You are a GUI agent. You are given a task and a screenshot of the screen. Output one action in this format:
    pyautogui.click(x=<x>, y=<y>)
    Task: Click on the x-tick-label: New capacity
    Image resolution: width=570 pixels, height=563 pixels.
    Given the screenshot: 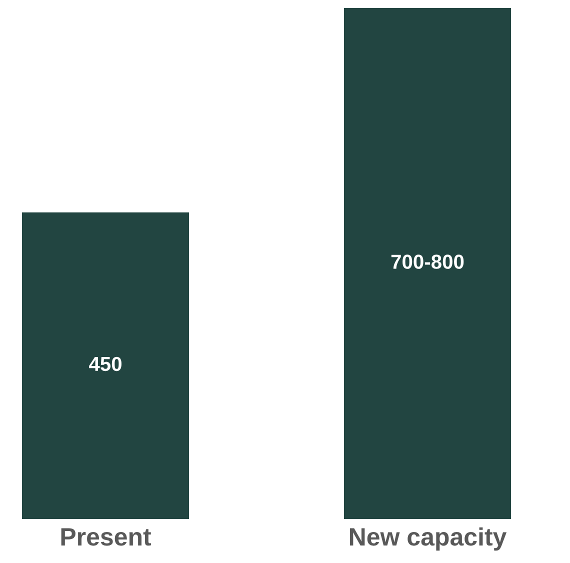 What is the action you would take?
    pyautogui.click(x=428, y=539)
    